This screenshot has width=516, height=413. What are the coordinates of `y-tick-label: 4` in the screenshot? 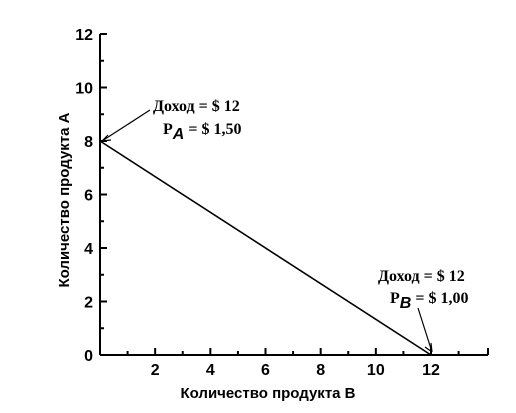 It's located at (88, 249).